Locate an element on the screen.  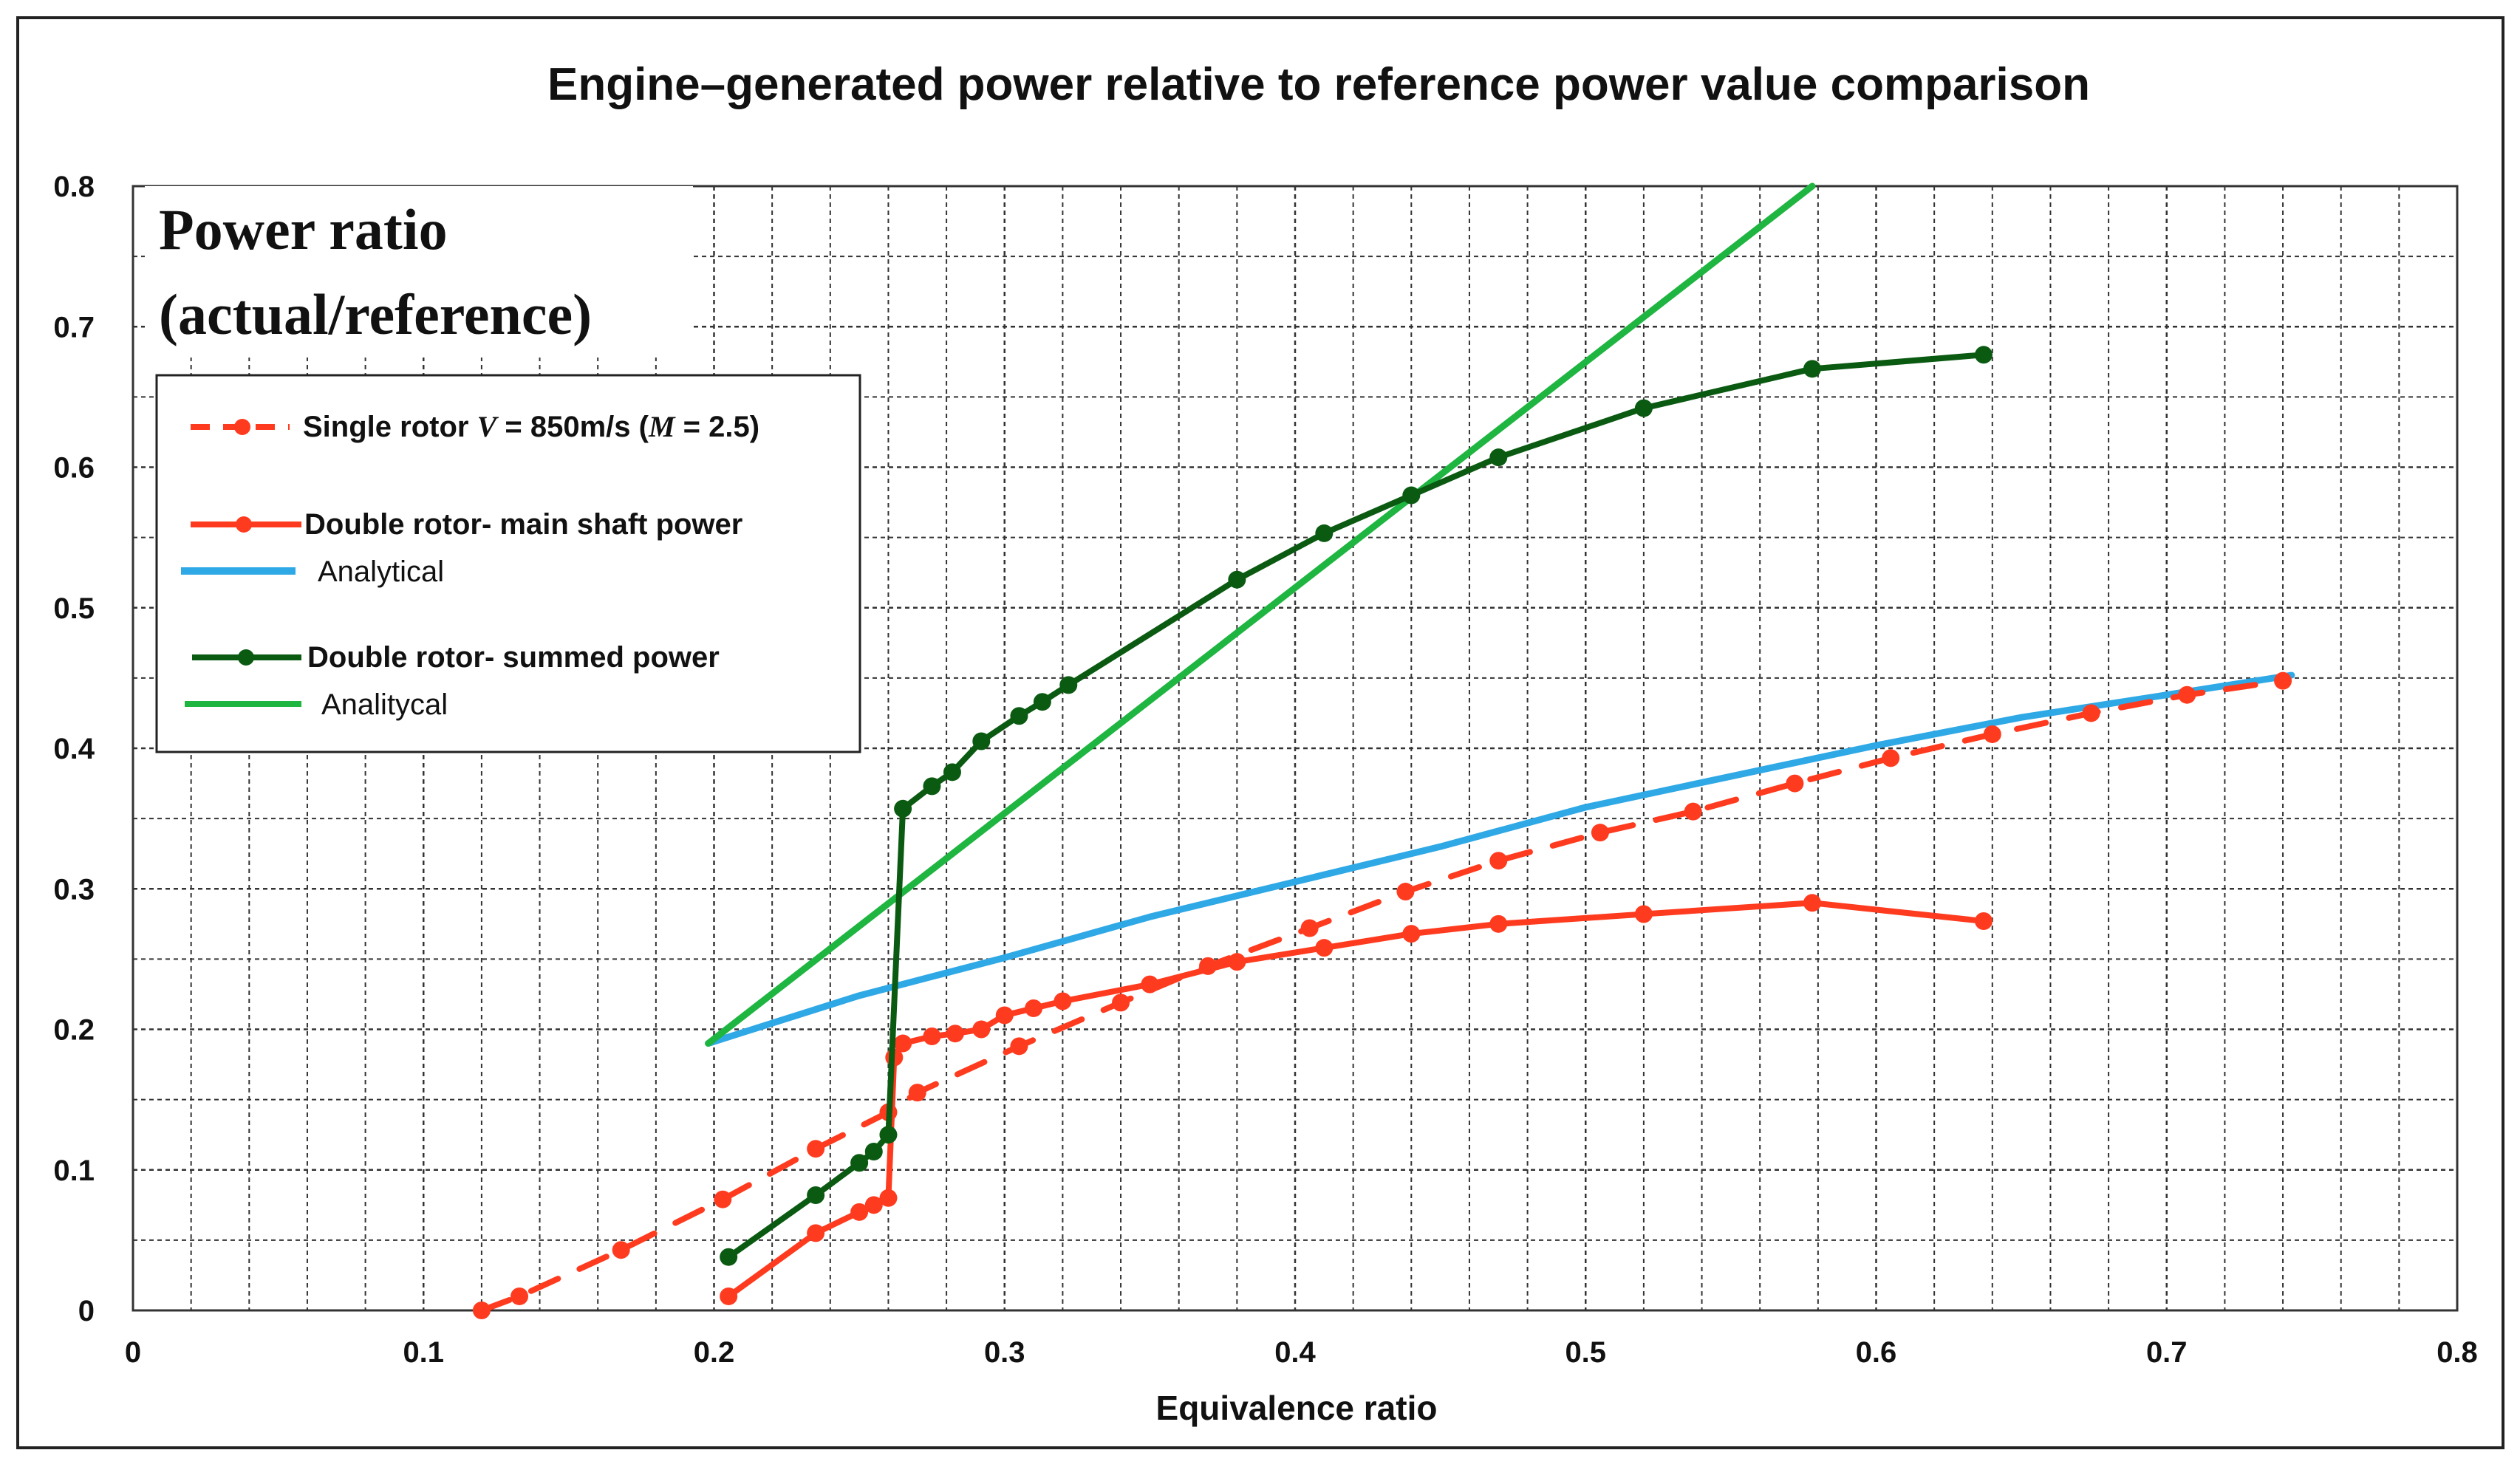
x-tick-labels: 0 0.1 0.2 0.3 0.4 0.5 0.6 0.7 0.8 is located at coordinates (1302, 1353).